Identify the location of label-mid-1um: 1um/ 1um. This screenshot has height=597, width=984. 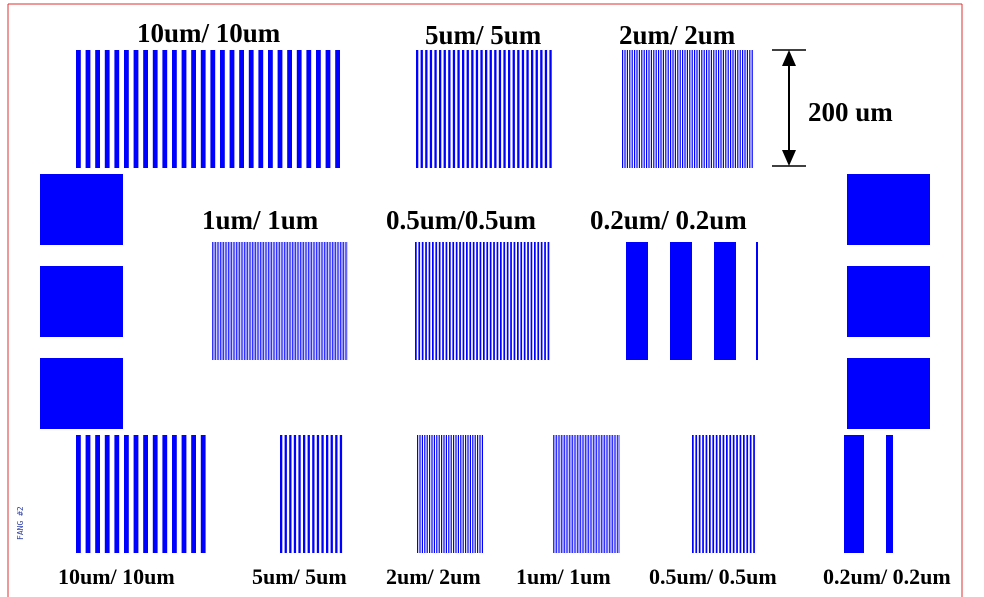
(260, 220).